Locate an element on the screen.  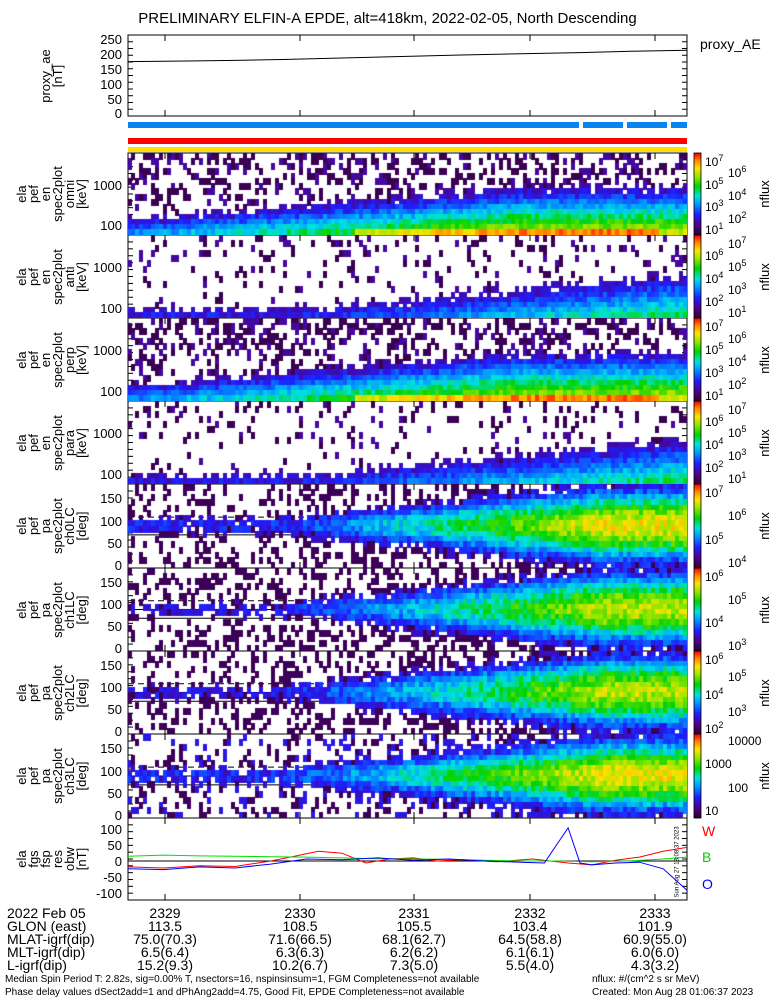
colorbar-ch2LC is located at coordinates (697, 692).